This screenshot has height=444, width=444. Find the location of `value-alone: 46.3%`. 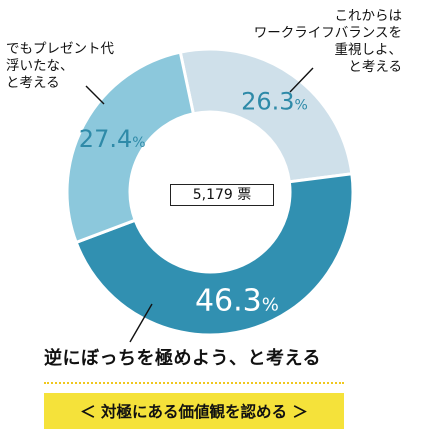

value-alone: 46.3% is located at coordinates (237, 301).